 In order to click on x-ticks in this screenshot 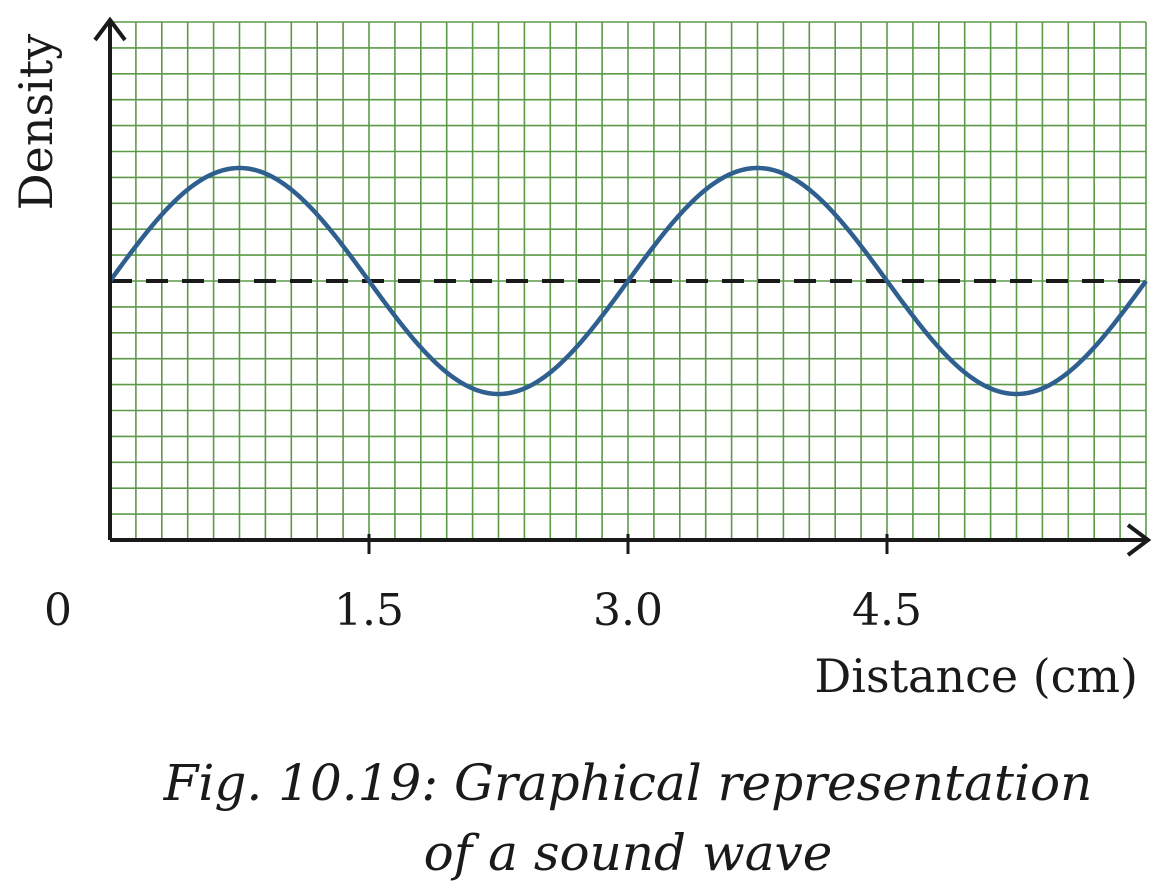, I will do `click(628, 544)`.